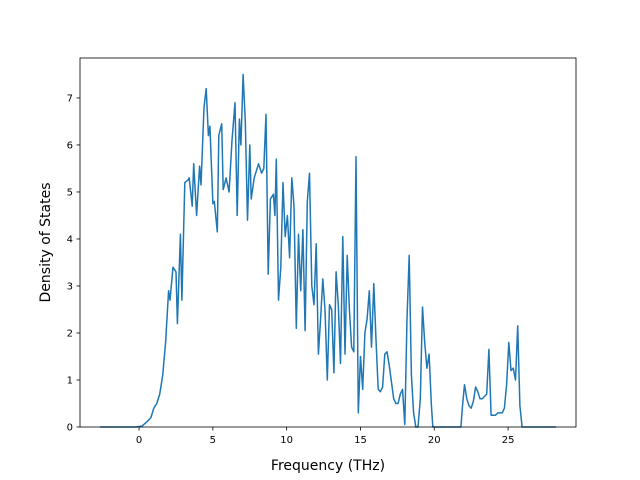  Describe the element at coordinates (70, 286) in the screenshot. I see `y-tick-label: 3` at that location.